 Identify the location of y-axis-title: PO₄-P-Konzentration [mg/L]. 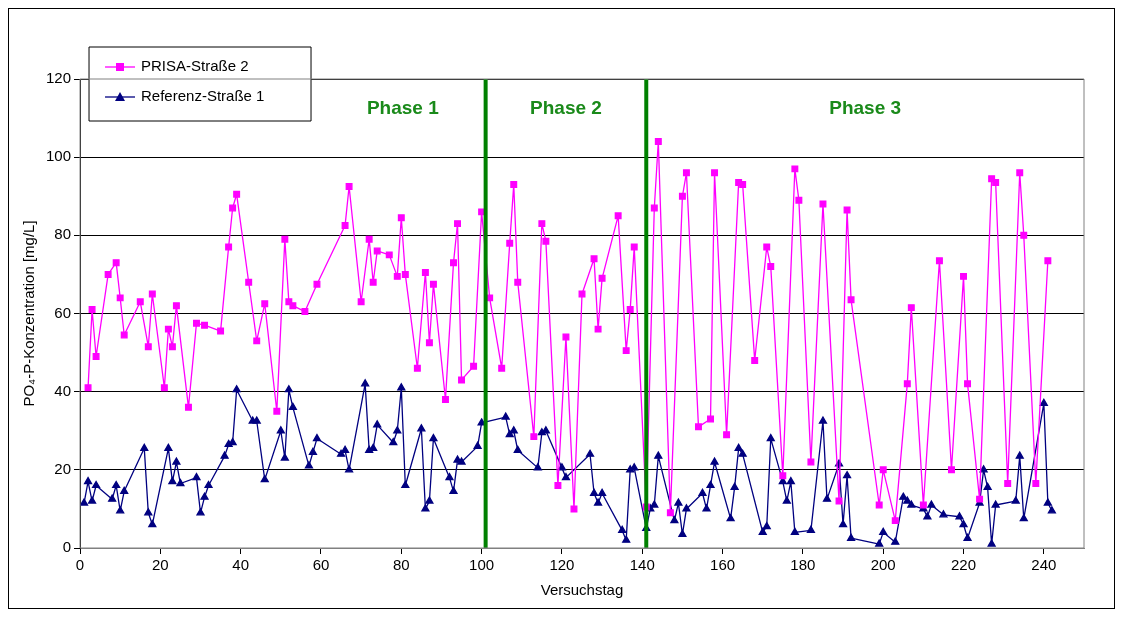
(29, 313).